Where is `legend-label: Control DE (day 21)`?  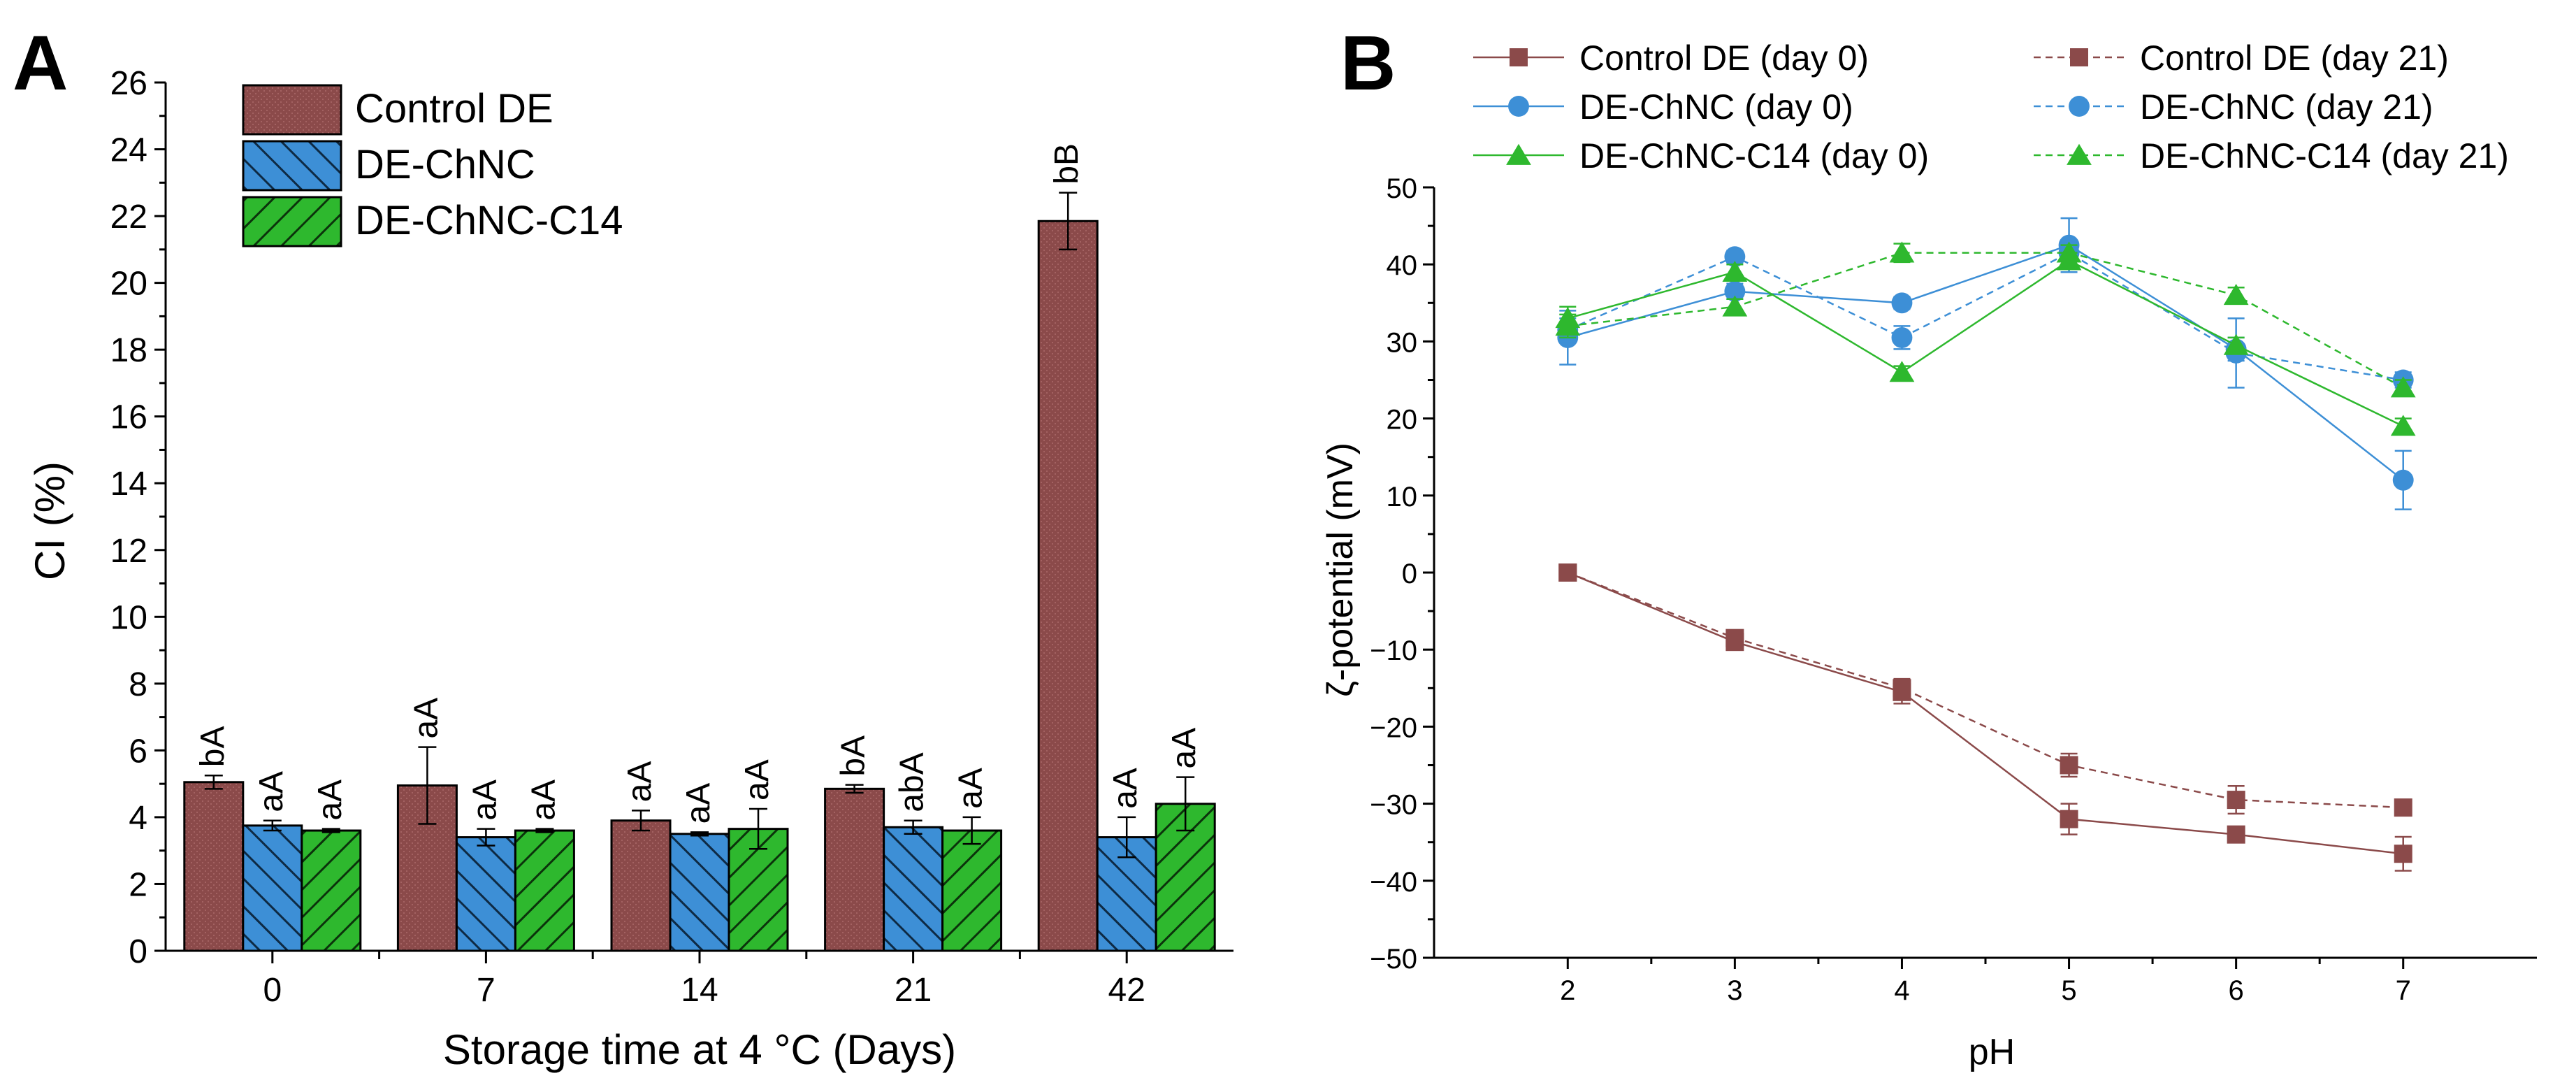
legend-label: Control DE (day 21) is located at coordinates (2295, 58).